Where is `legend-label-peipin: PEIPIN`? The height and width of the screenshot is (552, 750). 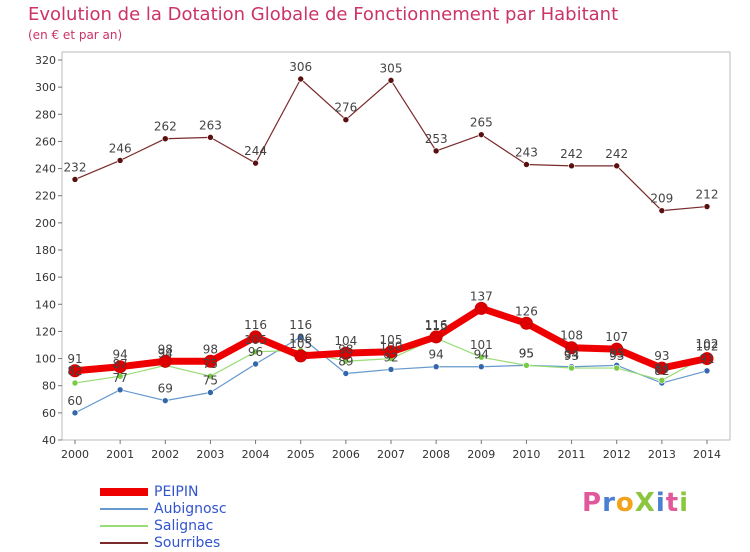
legend-label-peipin: PEIPIN is located at coordinates (176, 492).